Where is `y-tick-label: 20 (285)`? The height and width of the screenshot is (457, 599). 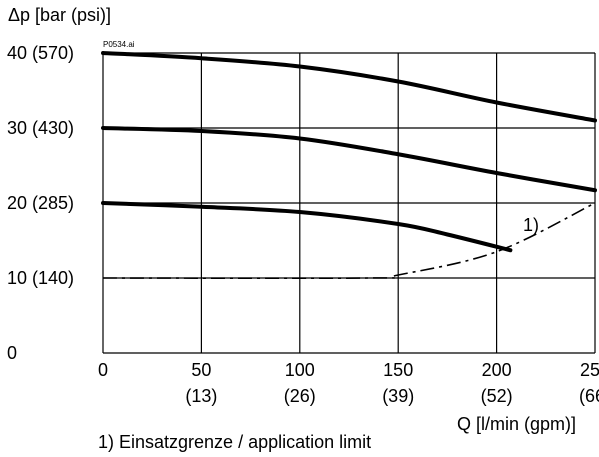
y-tick-label: 20 (285) is located at coordinates (40, 203).